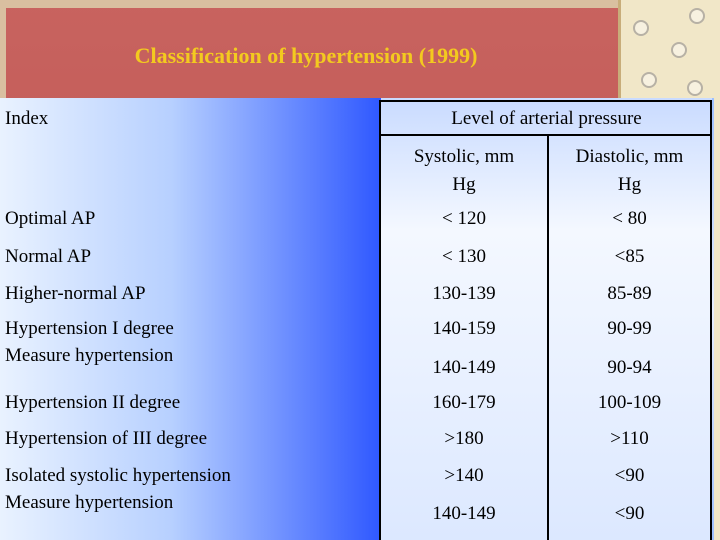 Image resolution: width=720 pixels, height=540 pixels. I want to click on row-diastolic: < 80, so click(629, 218).